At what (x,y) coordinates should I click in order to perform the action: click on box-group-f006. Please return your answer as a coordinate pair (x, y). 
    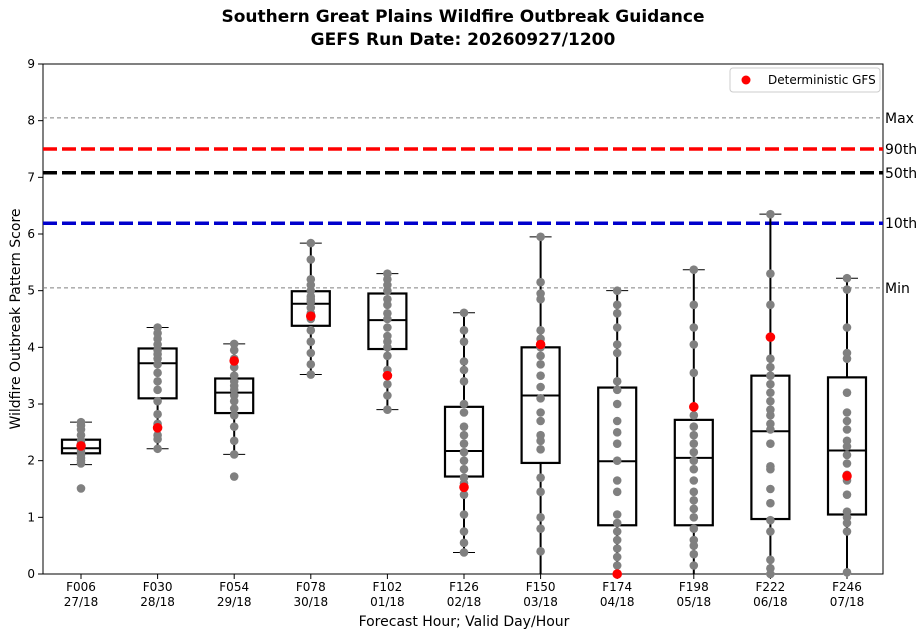
    Looking at the image, I should click on (81, 455).